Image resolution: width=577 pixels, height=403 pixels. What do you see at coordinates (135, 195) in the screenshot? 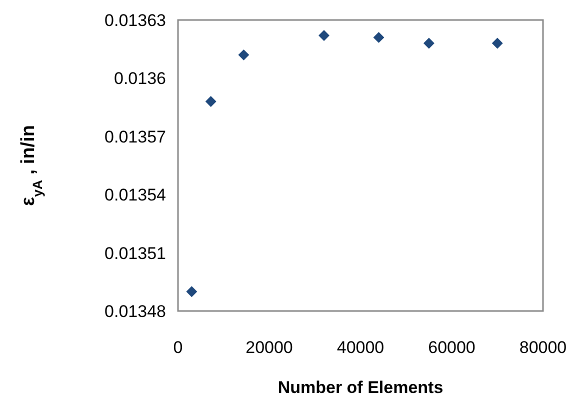
I see `y-tick-label: 0.01354` at bounding box center [135, 195].